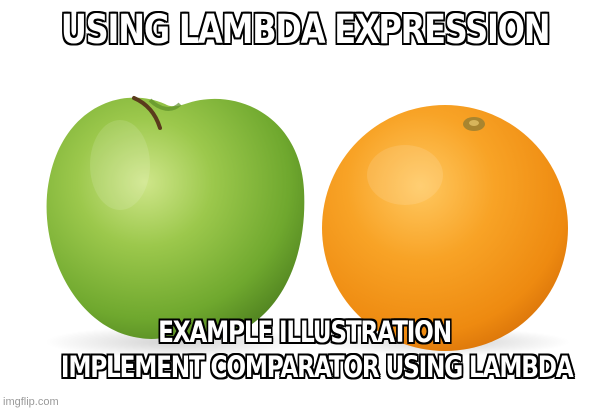 This screenshot has height=410, width=609. Describe the element at coordinates (175, 342) in the screenshot. I see `apple-shadow` at that location.